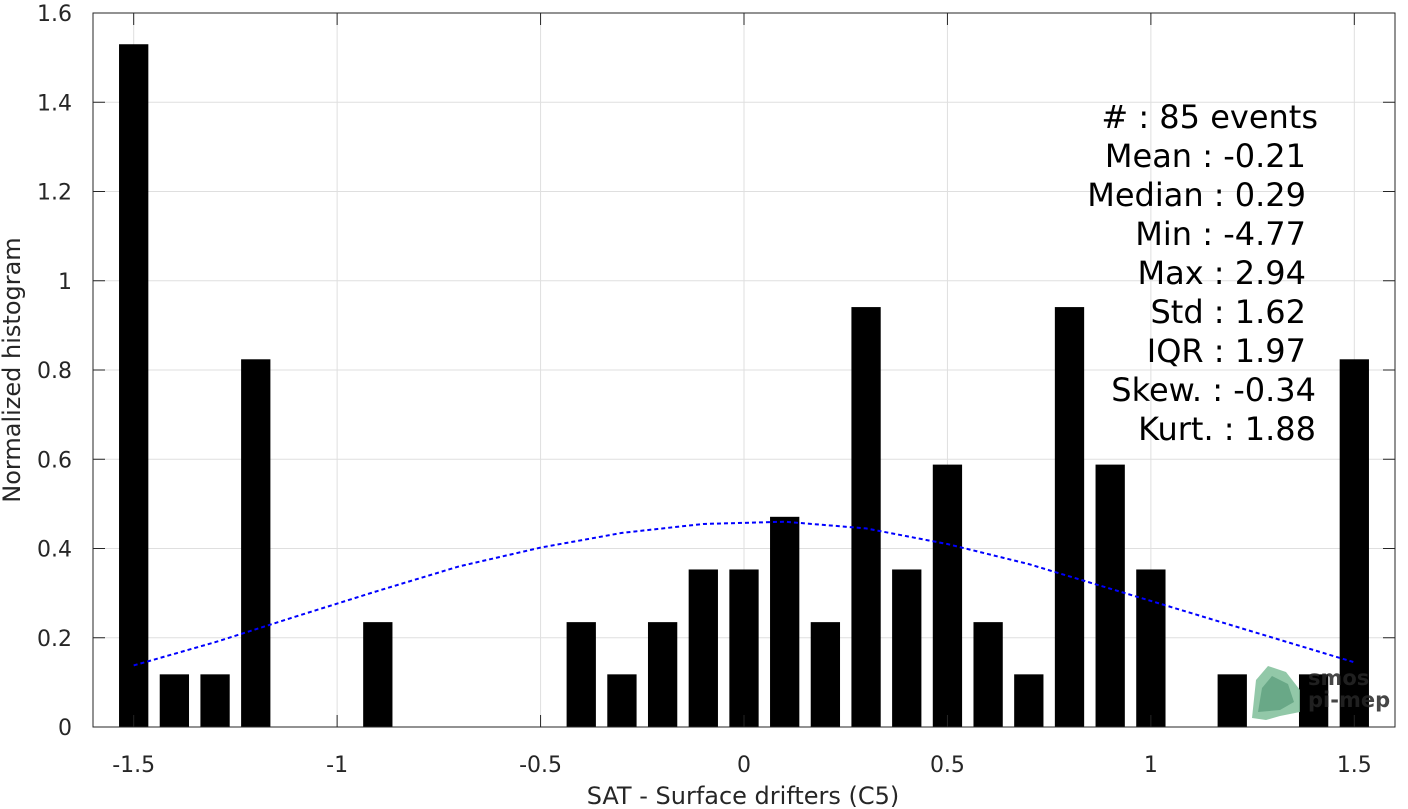  Describe the element at coordinates (54, 14) in the screenshot. I see `y-tick-label: 1.6` at that location.